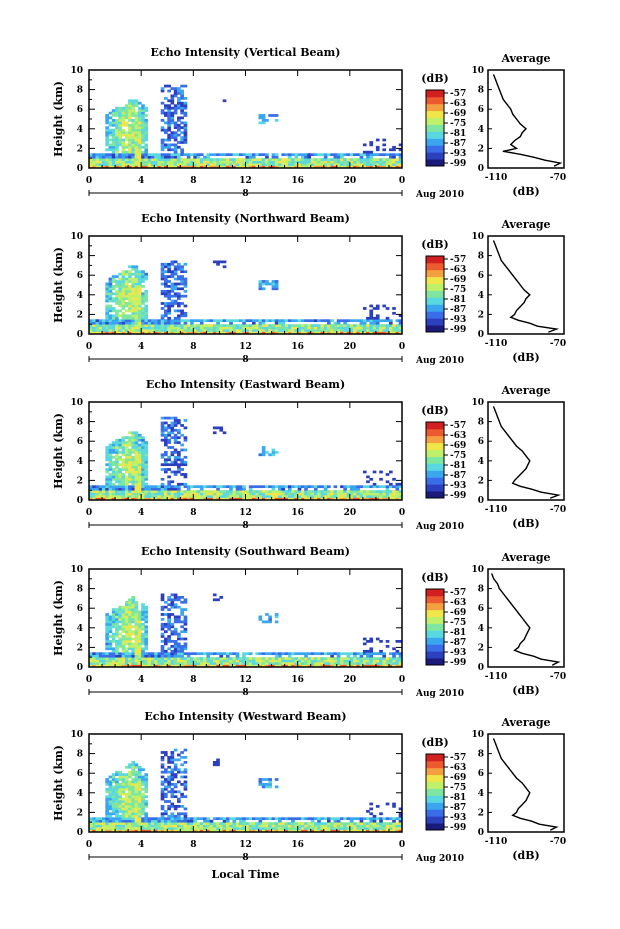  What do you see at coordinates (496, 178) in the screenshot?
I see `average-x-tick-label: -110` at bounding box center [496, 178].